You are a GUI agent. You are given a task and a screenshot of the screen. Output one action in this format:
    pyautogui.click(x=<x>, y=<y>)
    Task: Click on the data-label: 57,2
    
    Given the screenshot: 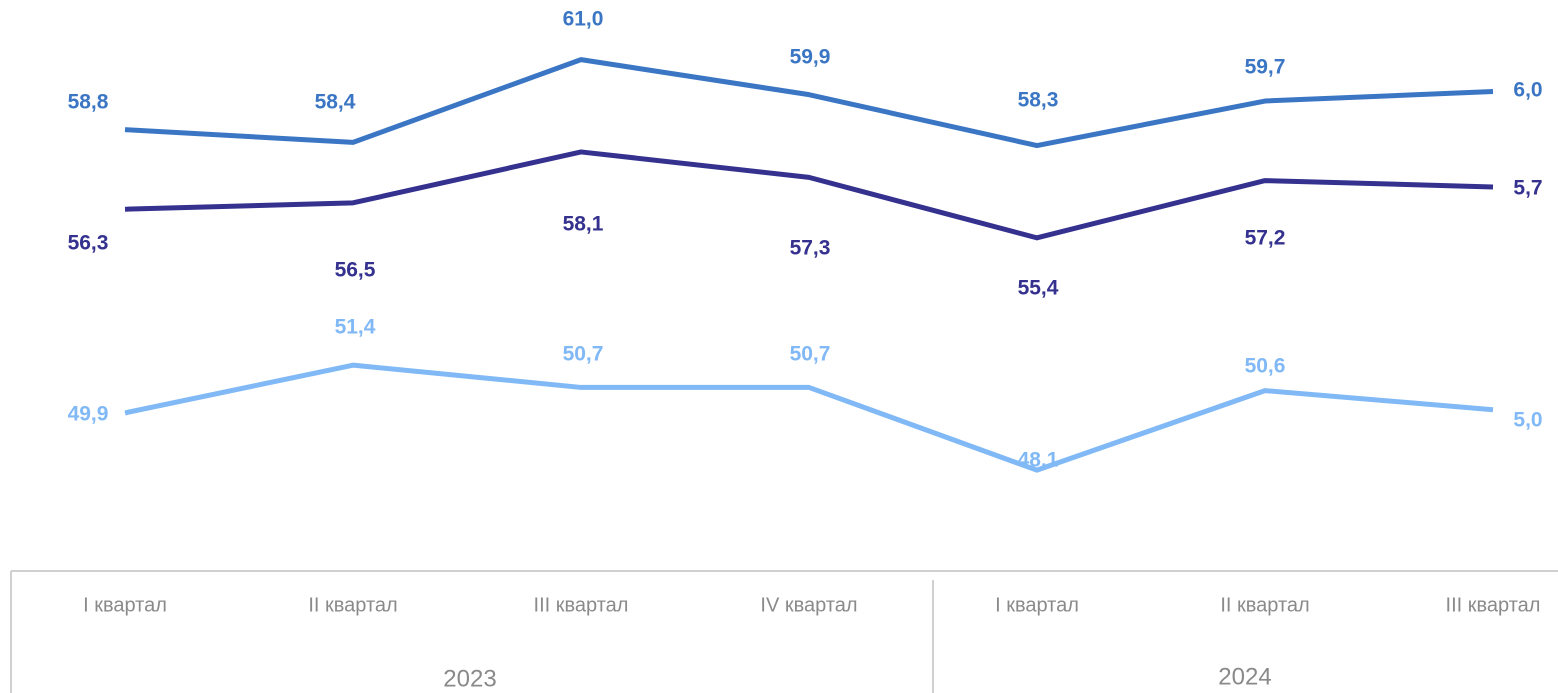 What is the action you would take?
    pyautogui.click(x=1265, y=238)
    